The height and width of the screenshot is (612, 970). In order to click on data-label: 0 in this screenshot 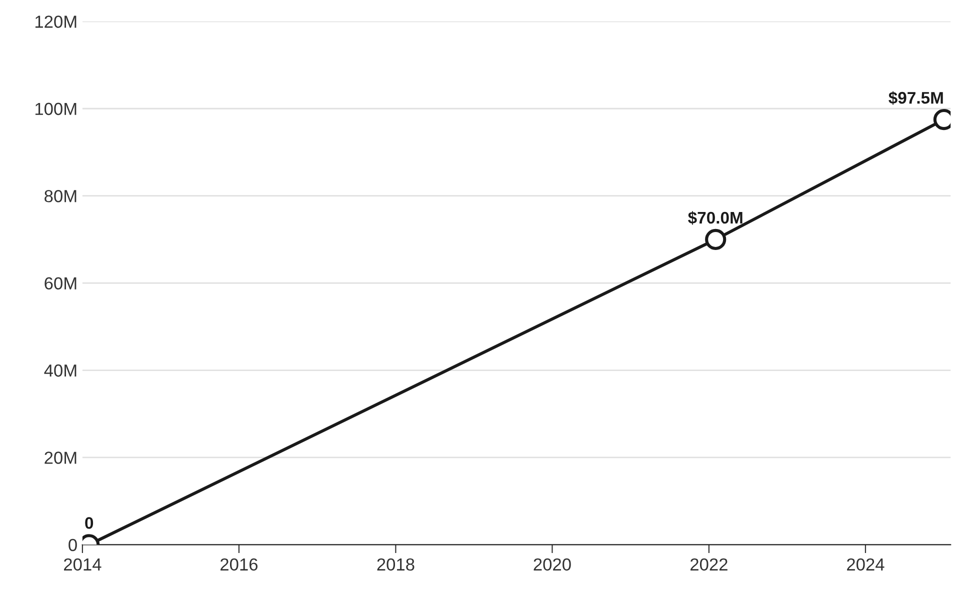, I will do `click(89, 523)`.